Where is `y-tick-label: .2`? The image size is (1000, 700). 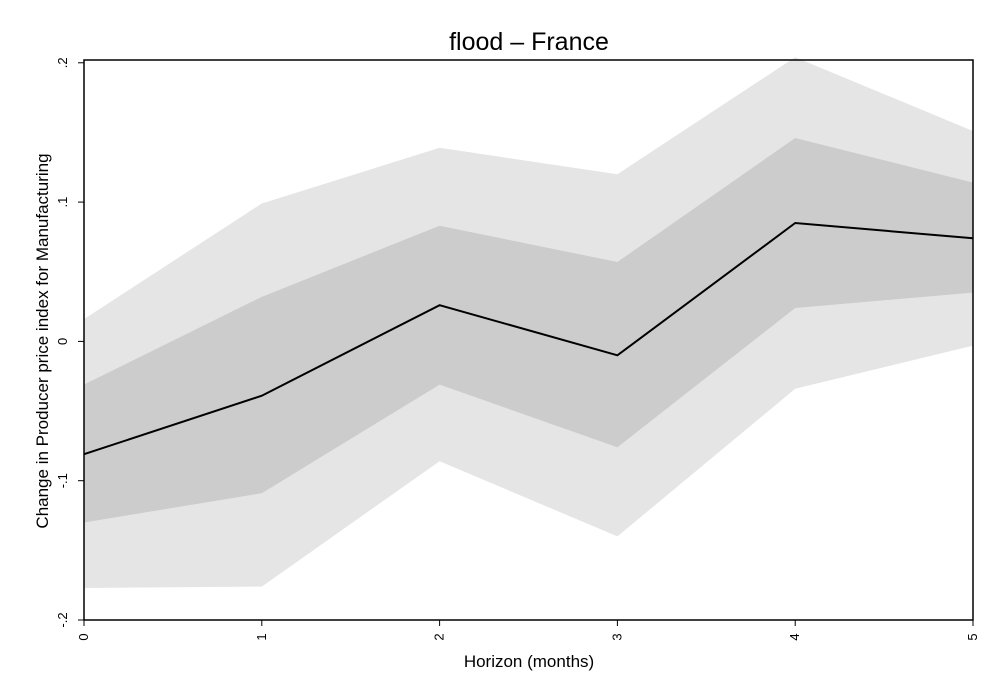
y-tick-label: .2 is located at coordinates (62, 62).